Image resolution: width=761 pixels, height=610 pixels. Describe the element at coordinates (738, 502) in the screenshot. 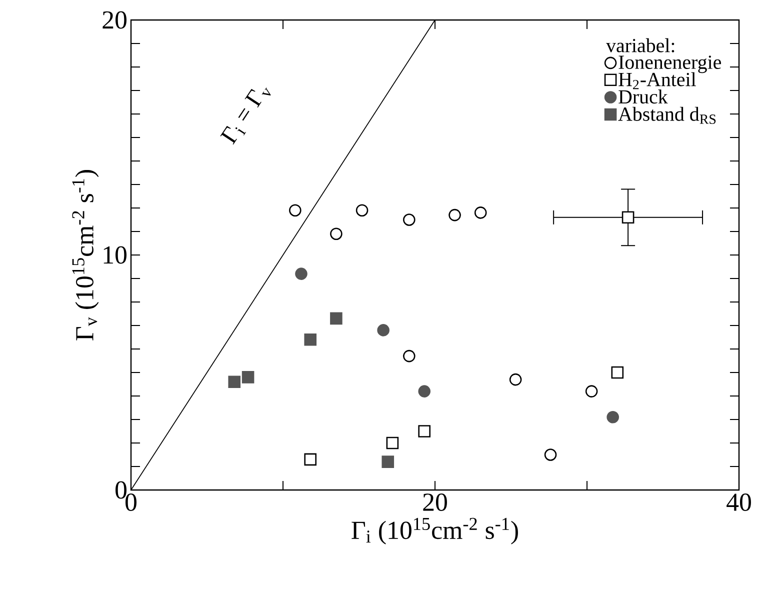

I see `x-tick-label: 40` at that location.